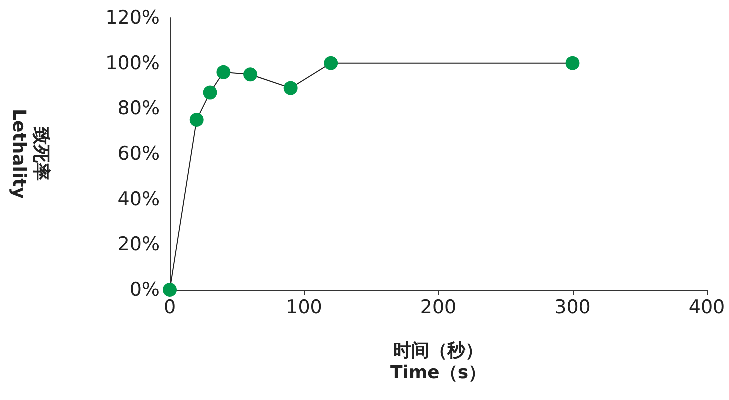 This screenshot has height=400, width=729. Describe the element at coordinates (139, 109) in the screenshot. I see `y-tick-label: 80%` at that location.